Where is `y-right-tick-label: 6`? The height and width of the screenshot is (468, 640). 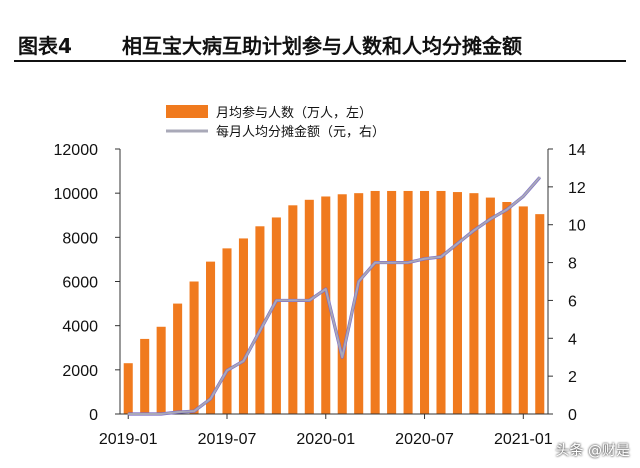 y-right-tick-label: 6 is located at coordinates (572, 301).